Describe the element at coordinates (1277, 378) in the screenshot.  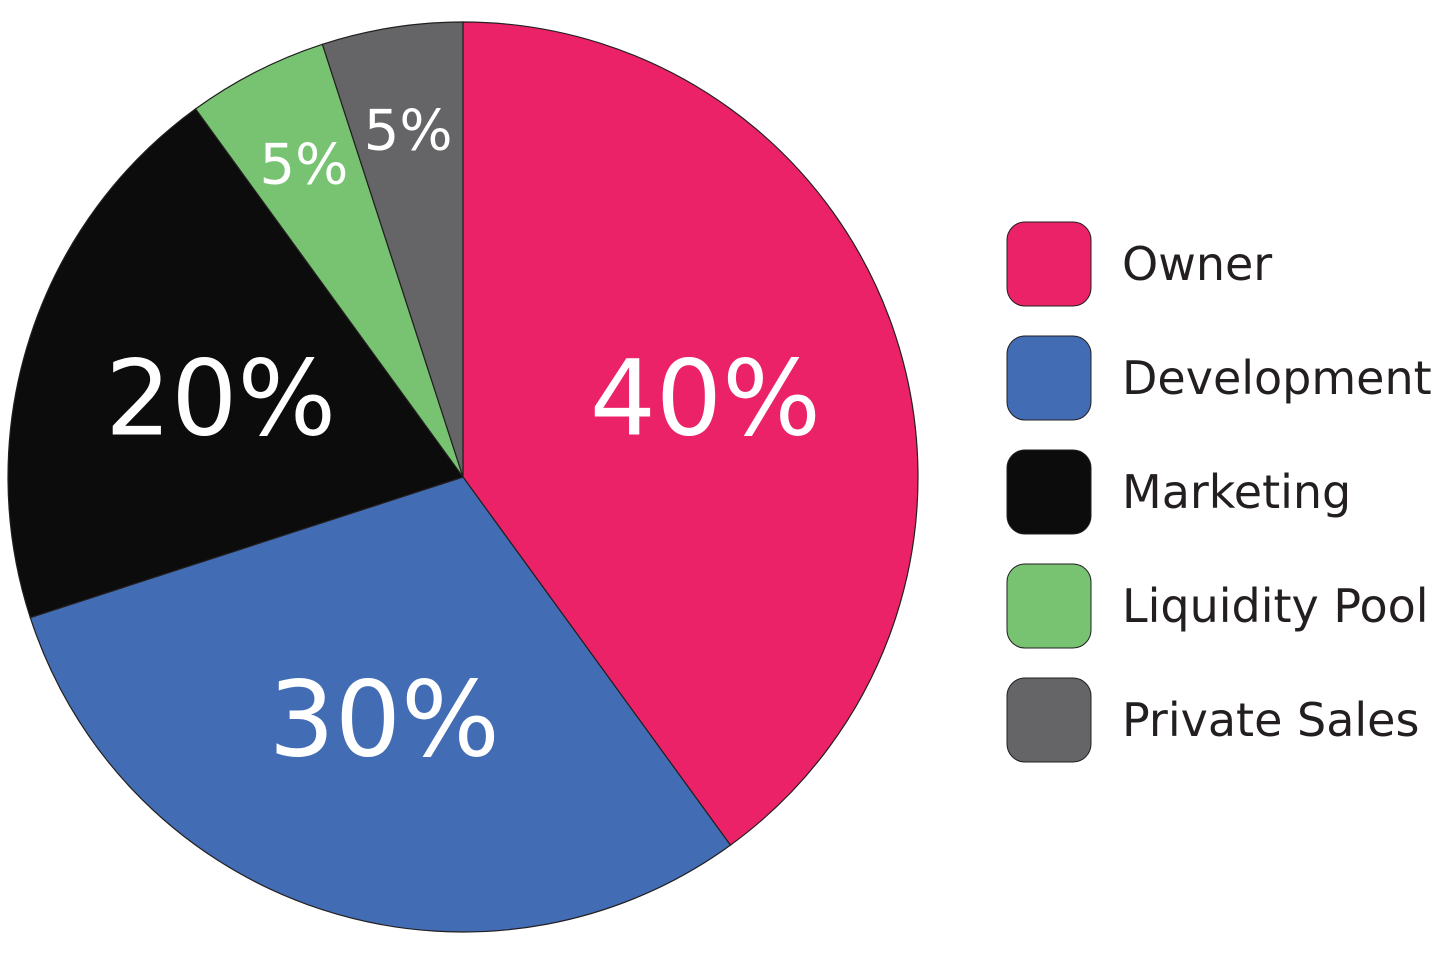
I see `legend-label: Development` at that location.